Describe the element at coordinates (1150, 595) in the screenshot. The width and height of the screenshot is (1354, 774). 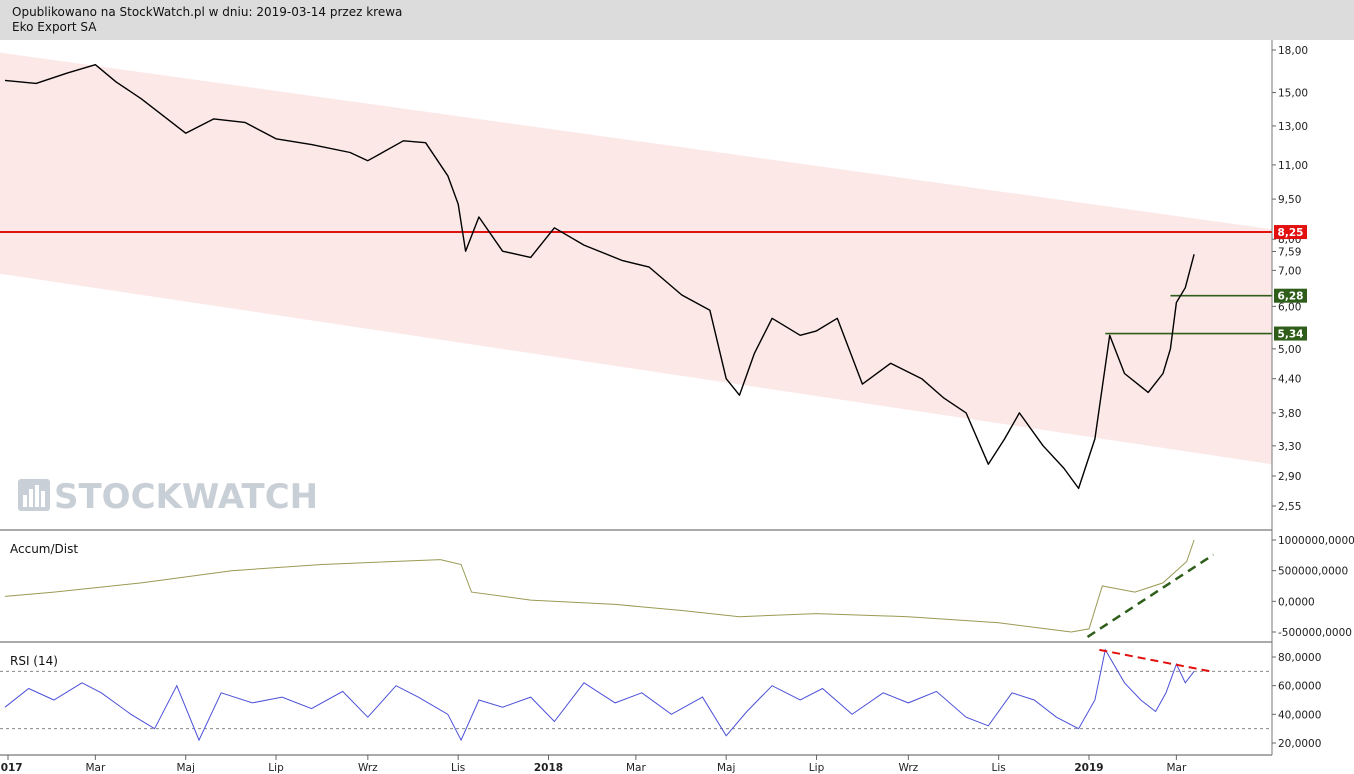
I see `accum-trendline` at that location.